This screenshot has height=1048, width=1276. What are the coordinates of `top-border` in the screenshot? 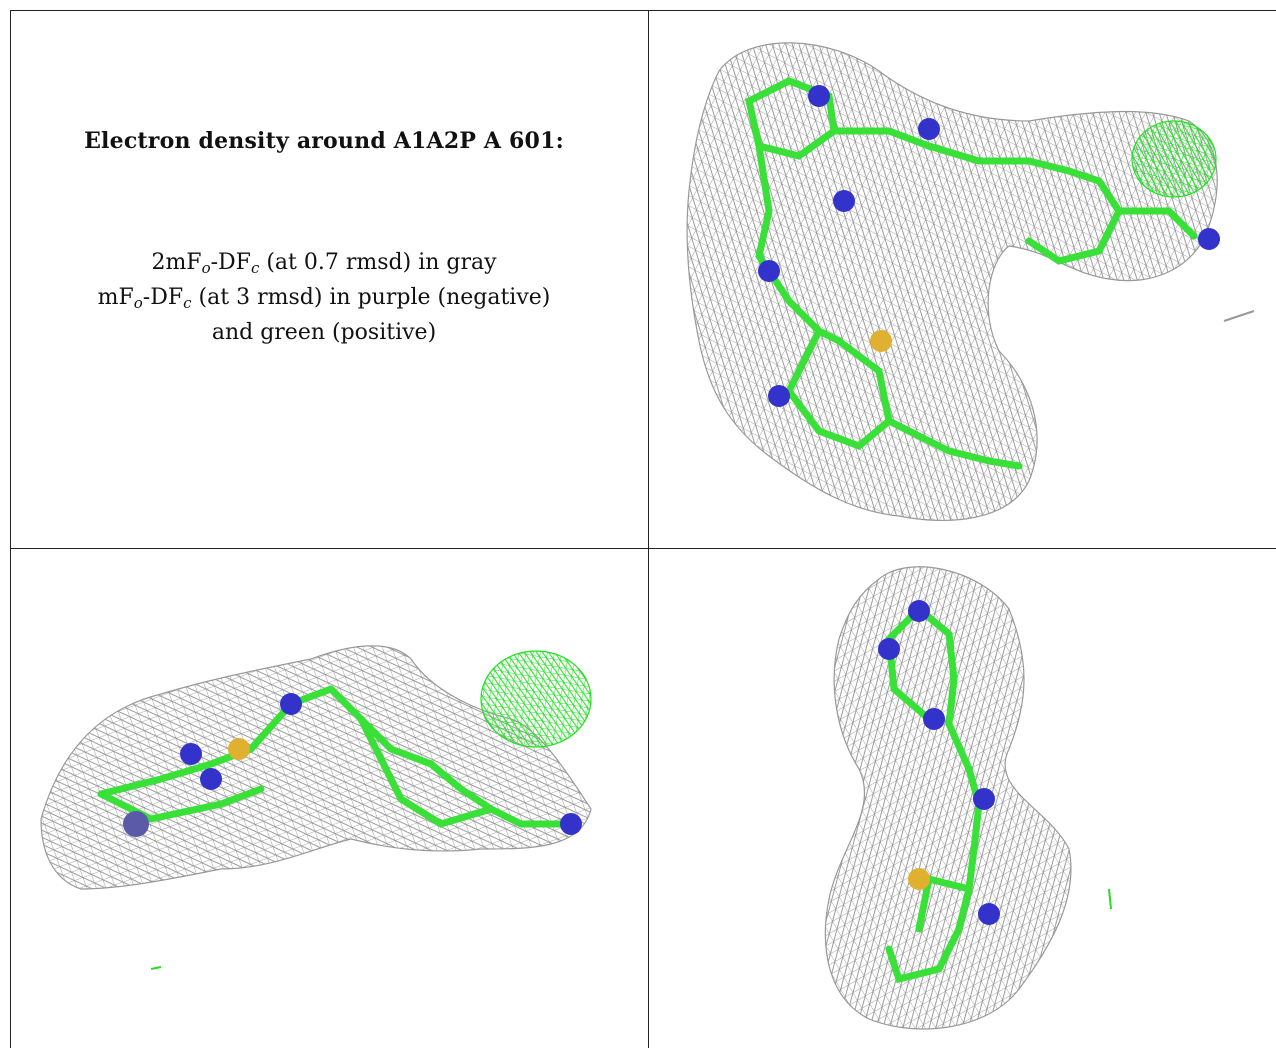 It's located at (643, 10).